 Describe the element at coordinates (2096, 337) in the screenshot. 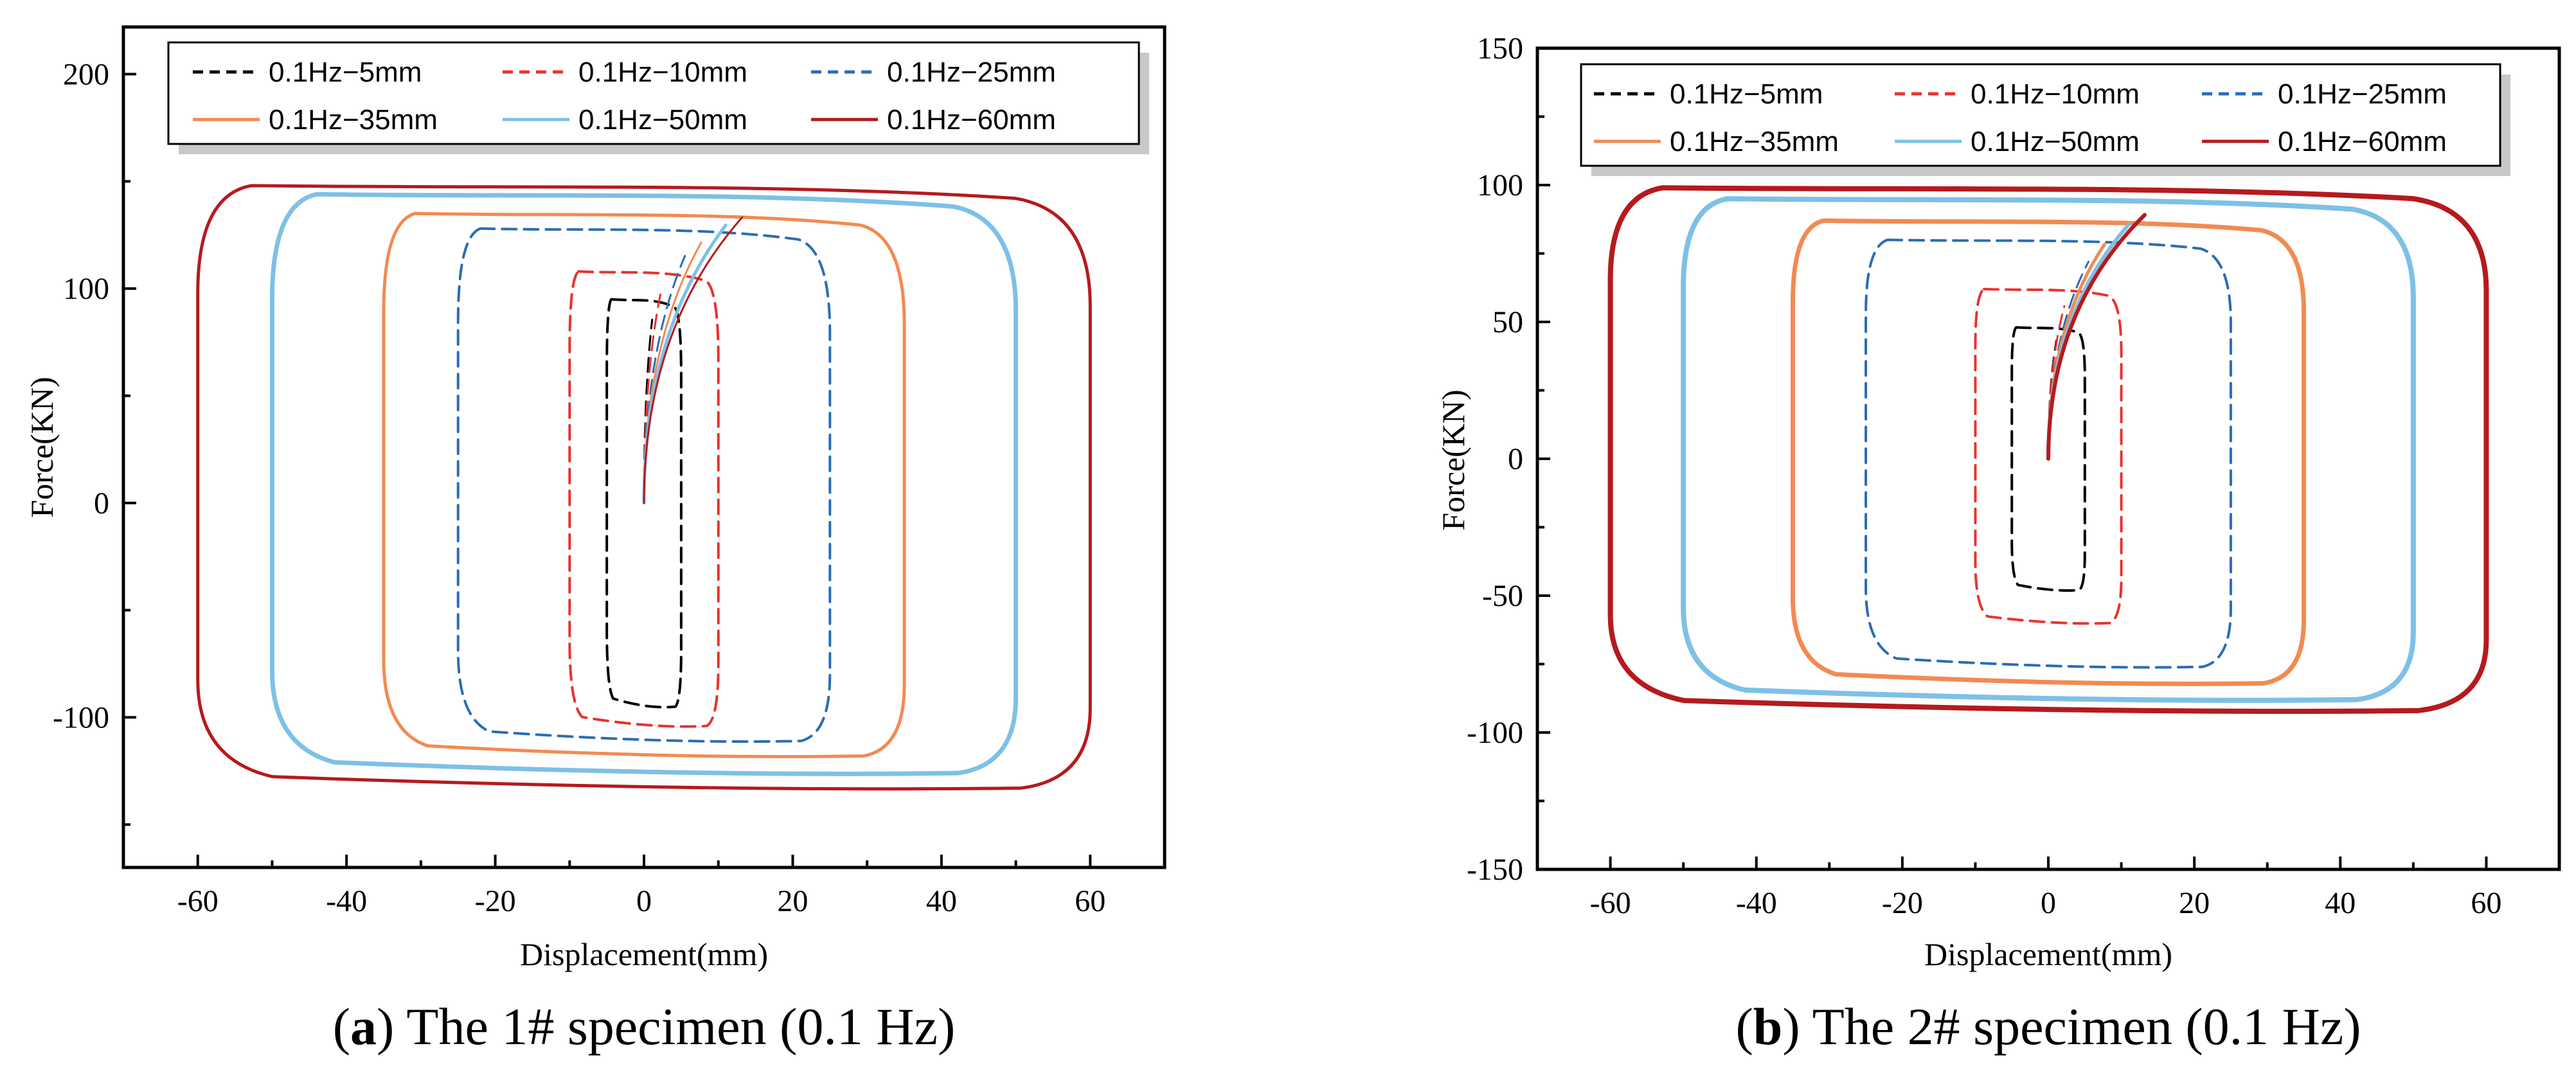

I see `series-initial-branch-b` at that location.